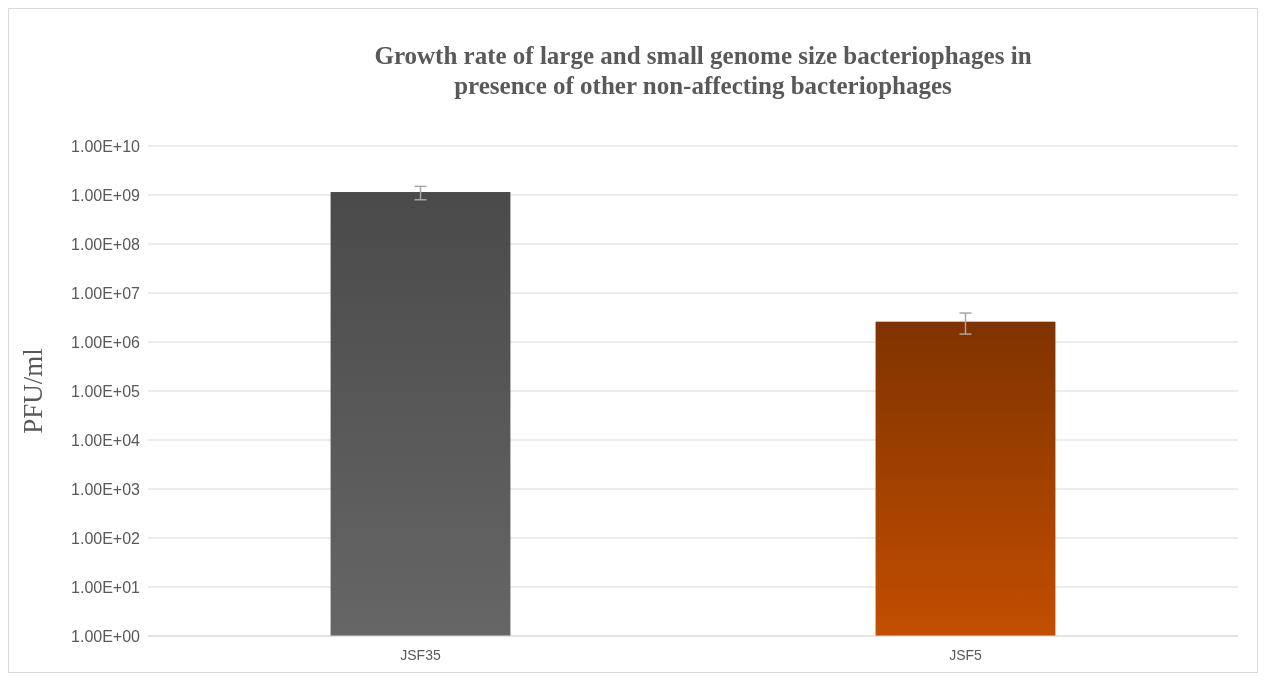  Describe the element at coordinates (106, 587) in the screenshot. I see `y-tick-label: 1.00E+01` at that location.